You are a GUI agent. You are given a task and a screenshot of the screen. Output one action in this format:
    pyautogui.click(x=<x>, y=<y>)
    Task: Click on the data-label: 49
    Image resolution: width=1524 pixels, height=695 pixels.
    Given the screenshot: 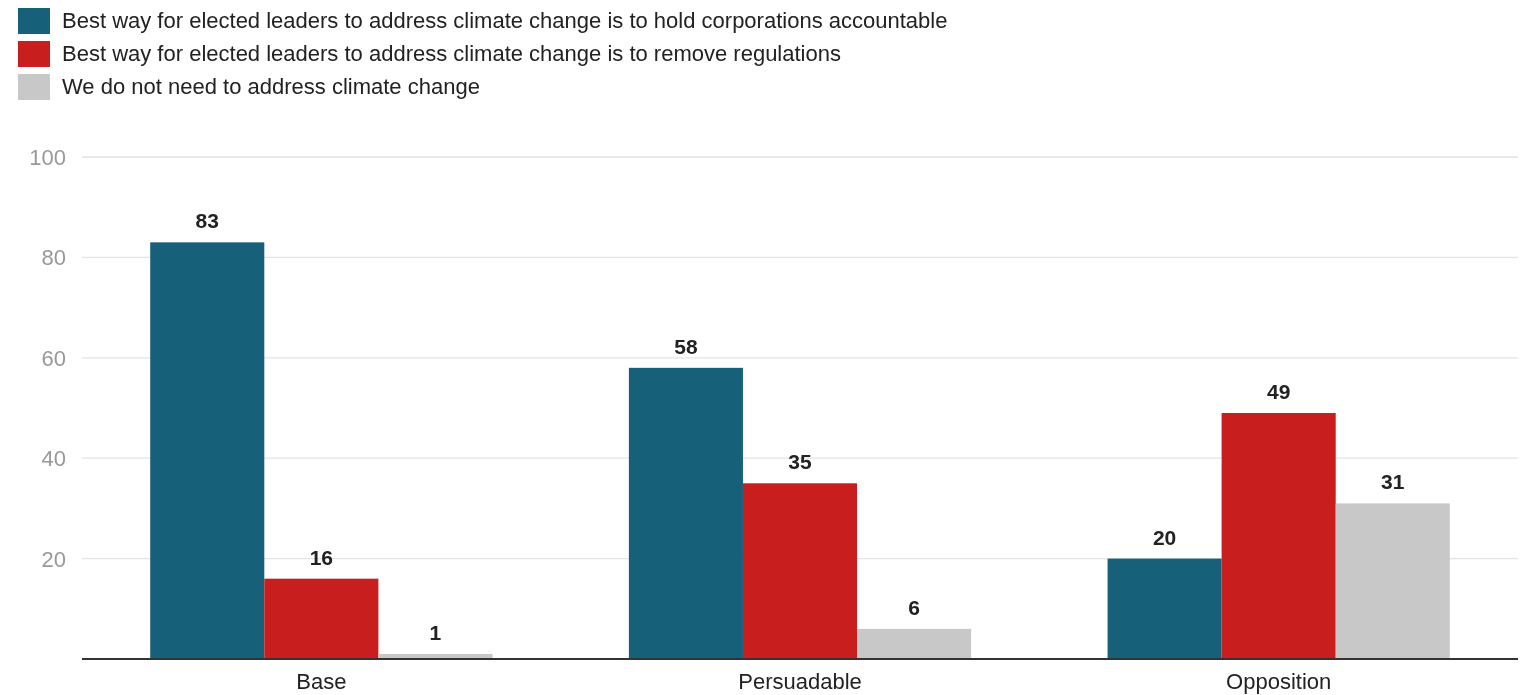 What is the action you would take?
    pyautogui.click(x=1278, y=392)
    